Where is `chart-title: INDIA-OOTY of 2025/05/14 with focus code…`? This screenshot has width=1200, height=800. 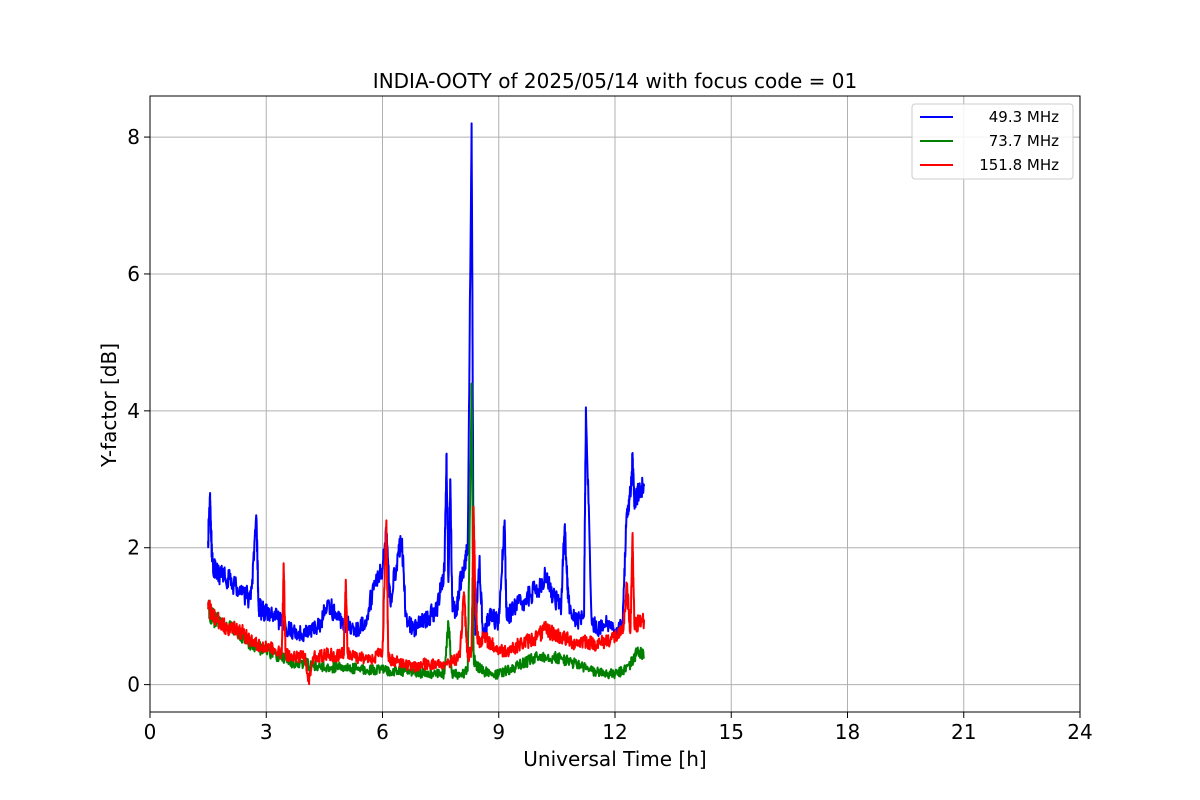
chart-title: INDIA-OOTY of 2025/05/14 with focus code… is located at coordinates (615, 81).